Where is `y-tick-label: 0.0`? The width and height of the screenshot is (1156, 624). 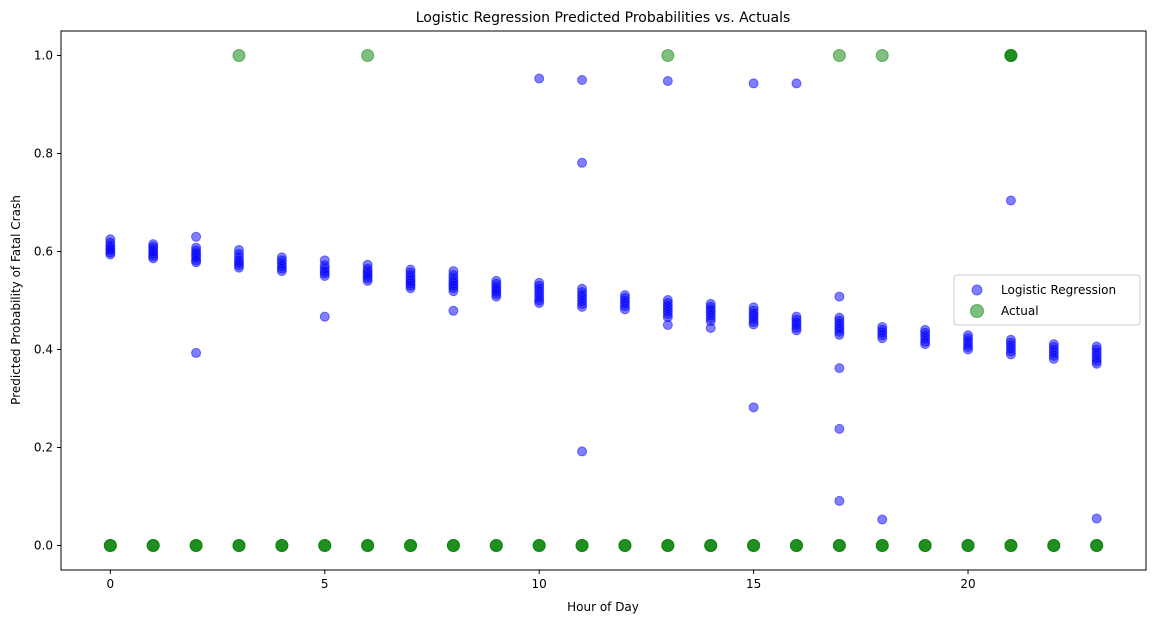
y-tick-label: 0.0 is located at coordinates (43, 546).